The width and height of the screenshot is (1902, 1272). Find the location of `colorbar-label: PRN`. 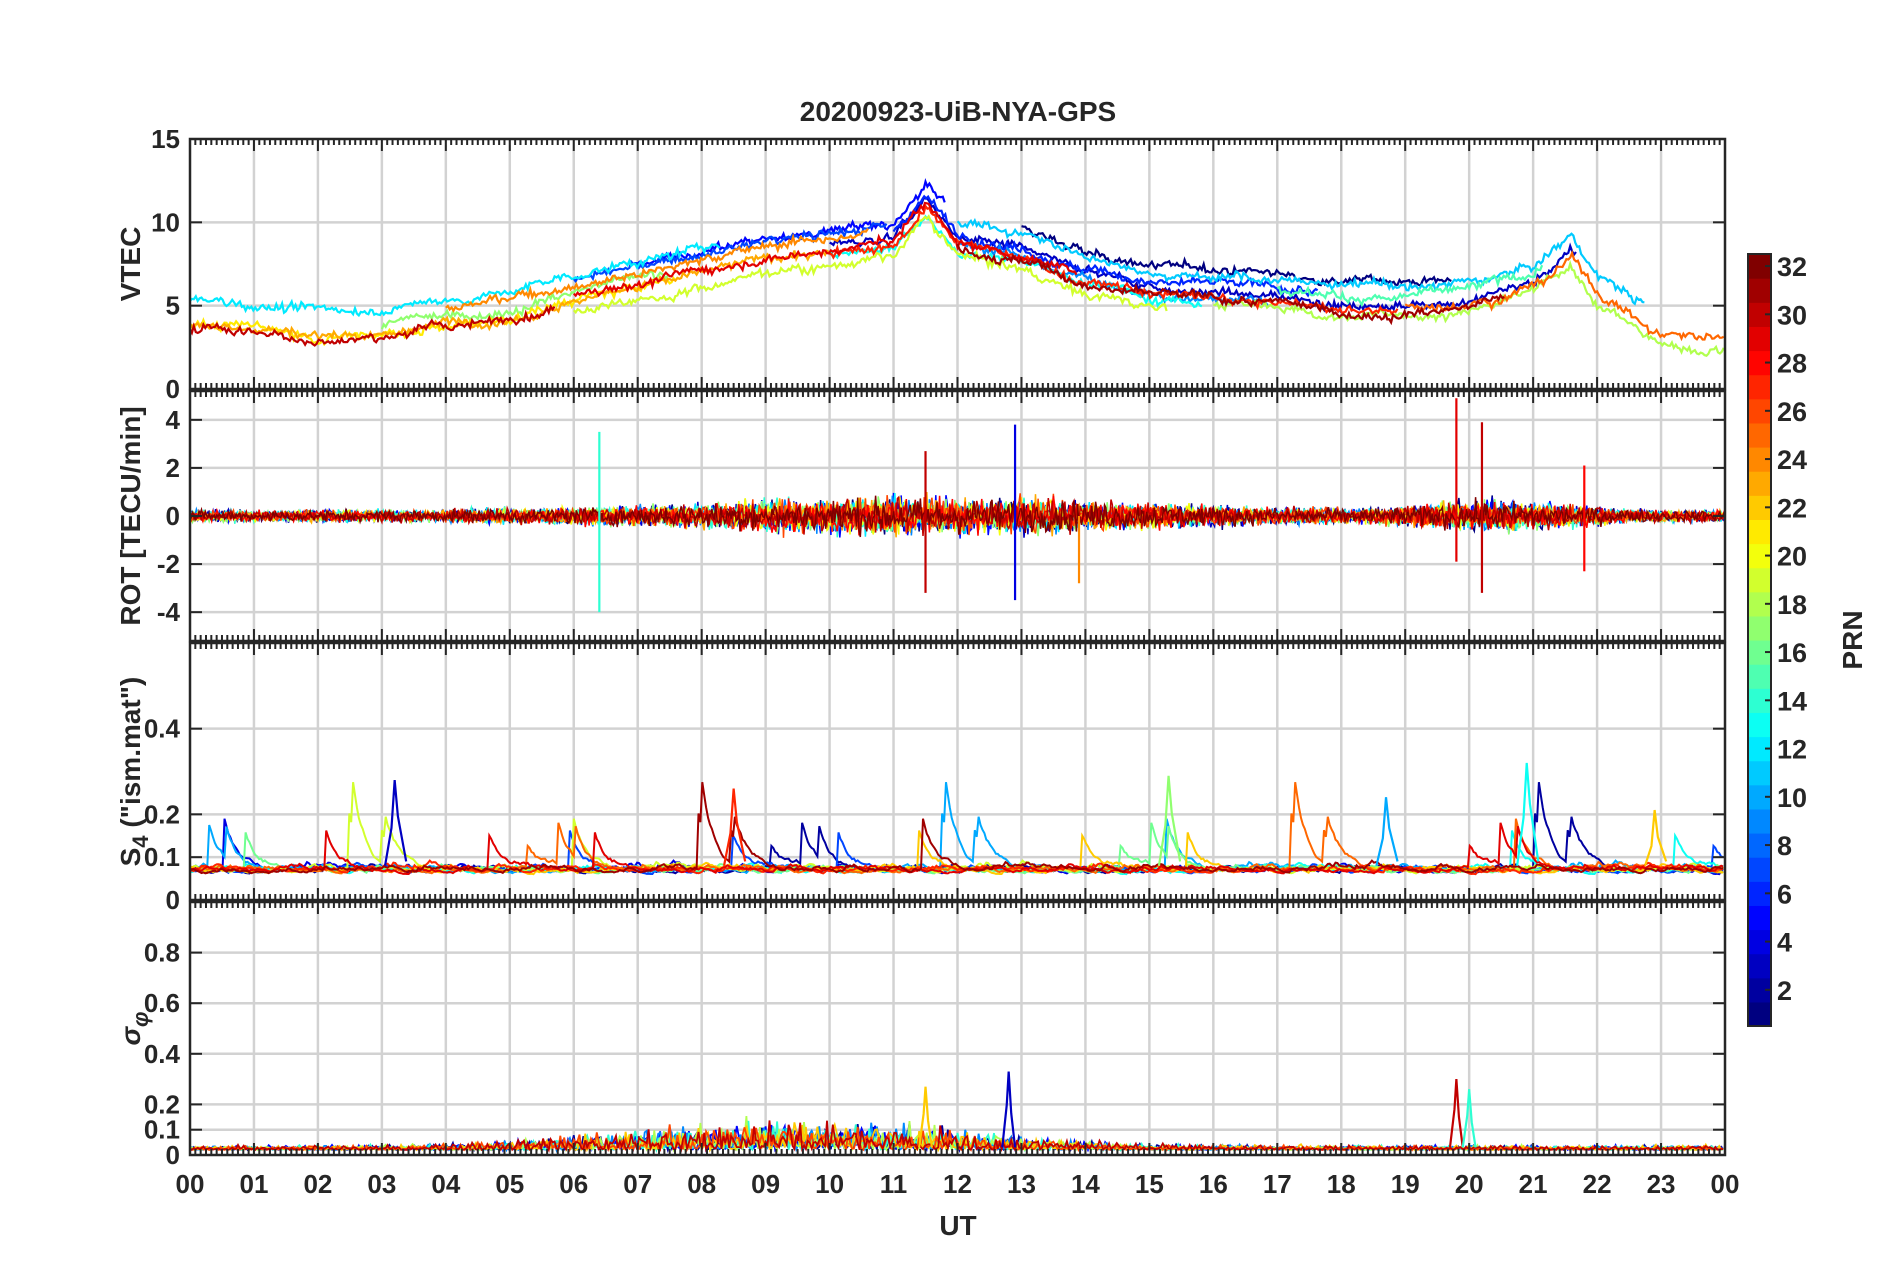

colorbar-label: PRN is located at coordinates (1852, 639).